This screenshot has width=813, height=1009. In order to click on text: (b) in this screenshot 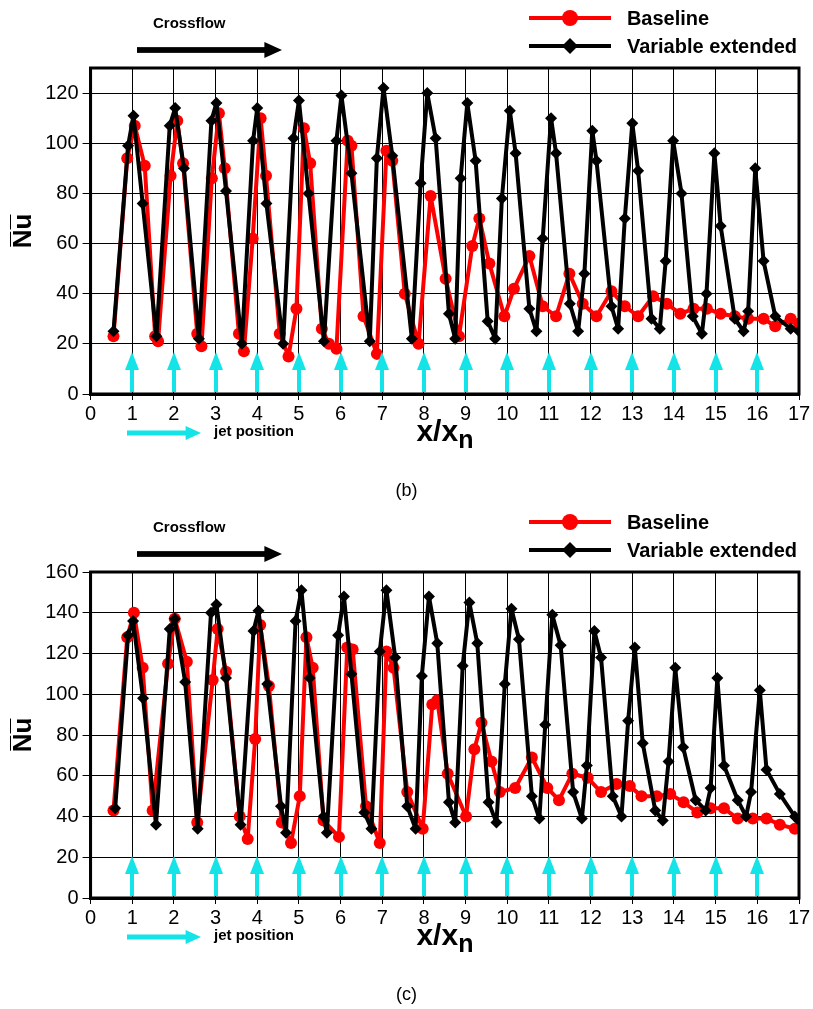, I will do `click(406, 490)`.